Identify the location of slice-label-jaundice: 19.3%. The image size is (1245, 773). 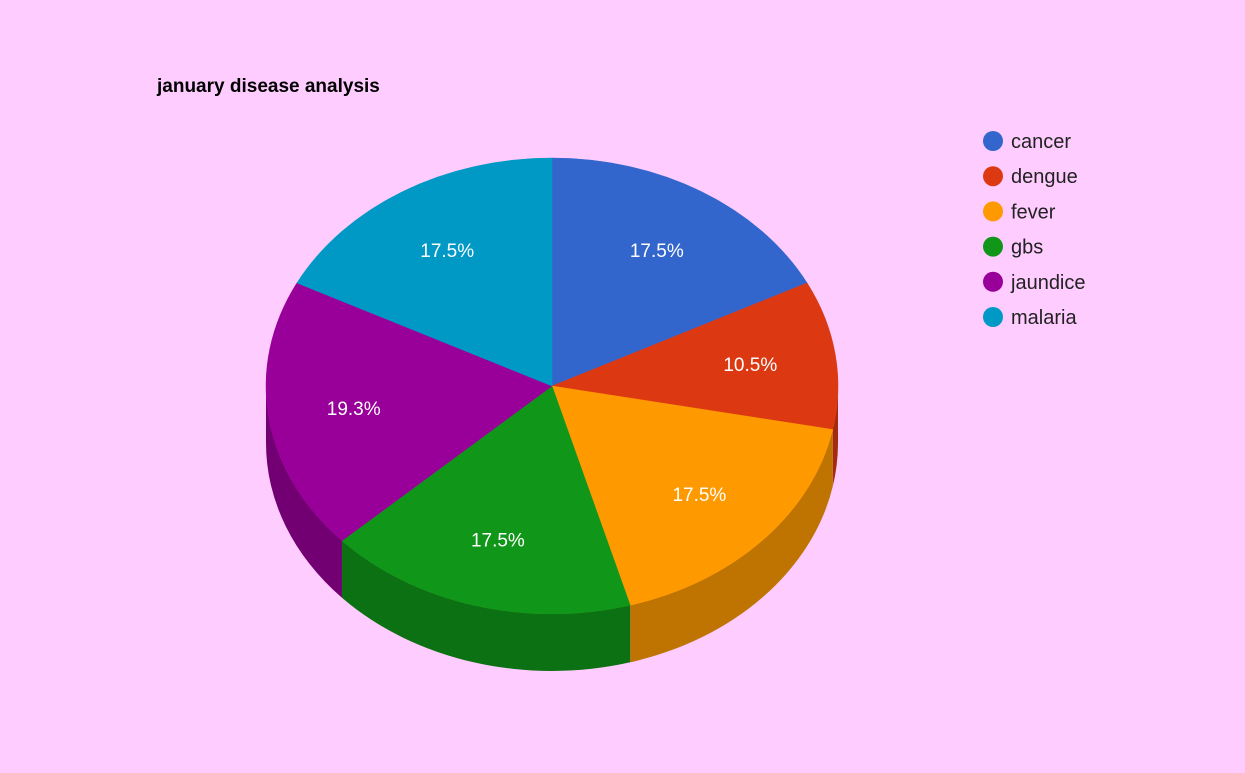
(354, 409).